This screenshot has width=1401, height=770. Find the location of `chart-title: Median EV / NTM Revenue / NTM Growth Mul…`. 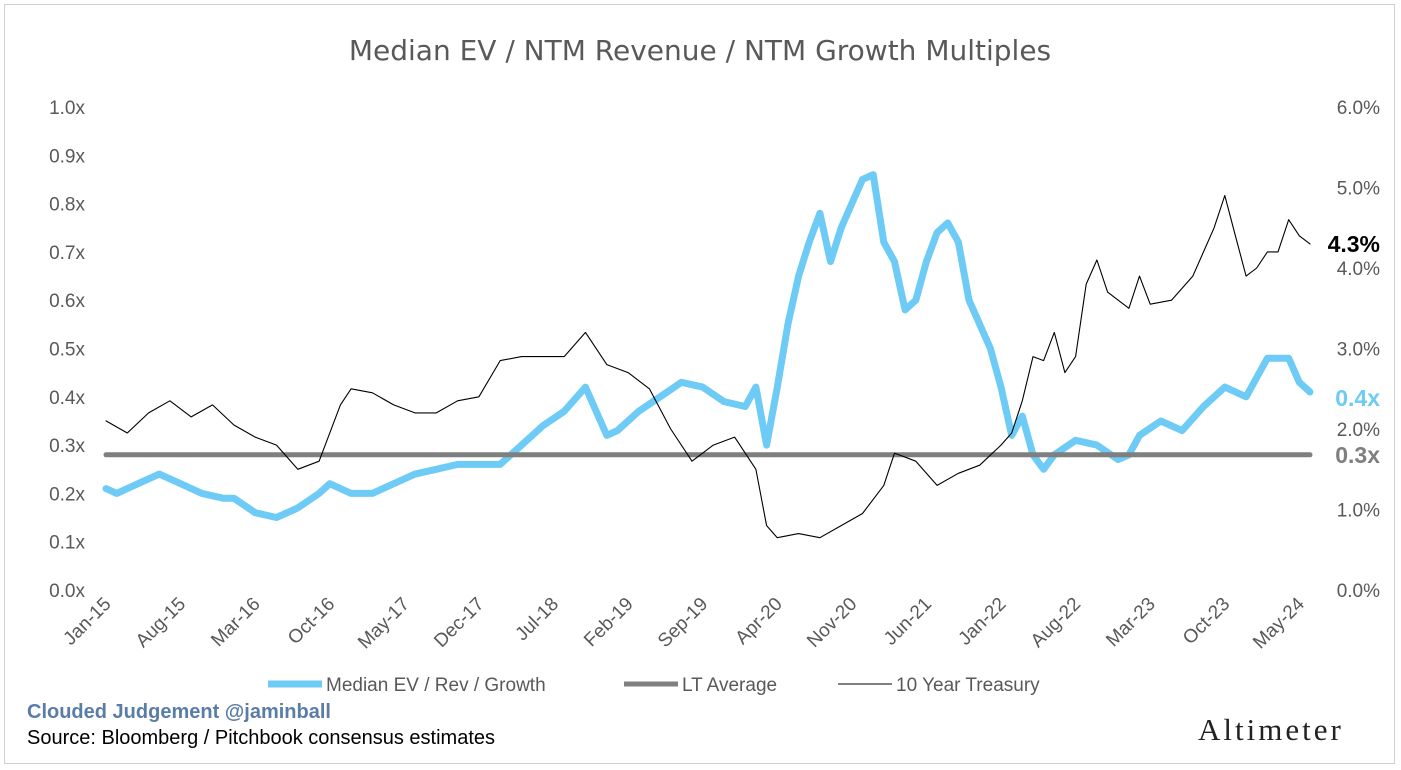

chart-title: Median EV / NTM Revenue / NTM Growth Mul… is located at coordinates (700, 50).